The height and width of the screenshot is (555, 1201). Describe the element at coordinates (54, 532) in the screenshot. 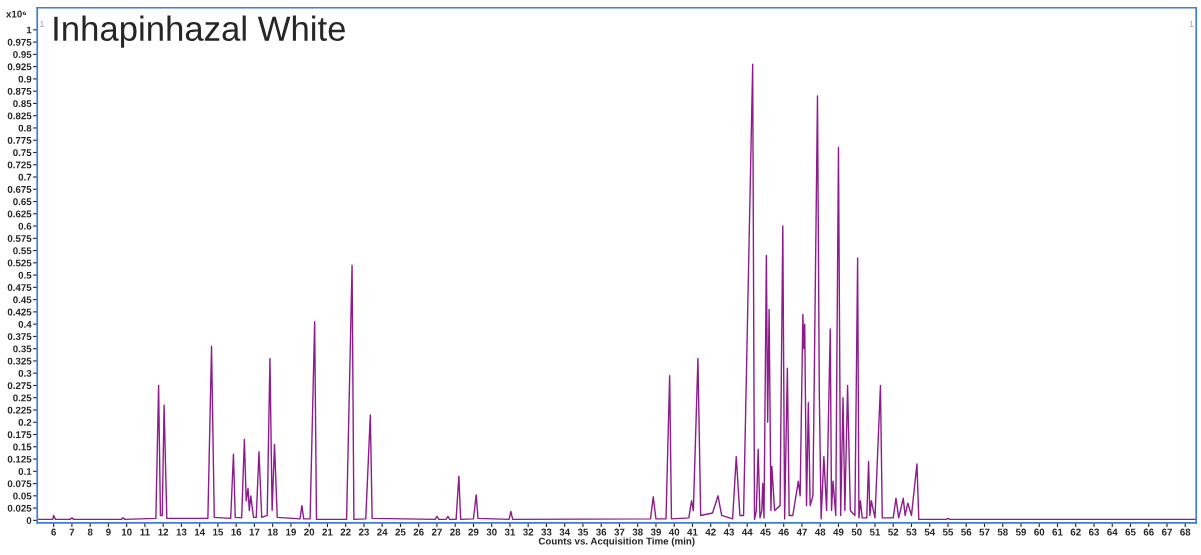

I see `x-tick-label: 6` at that location.